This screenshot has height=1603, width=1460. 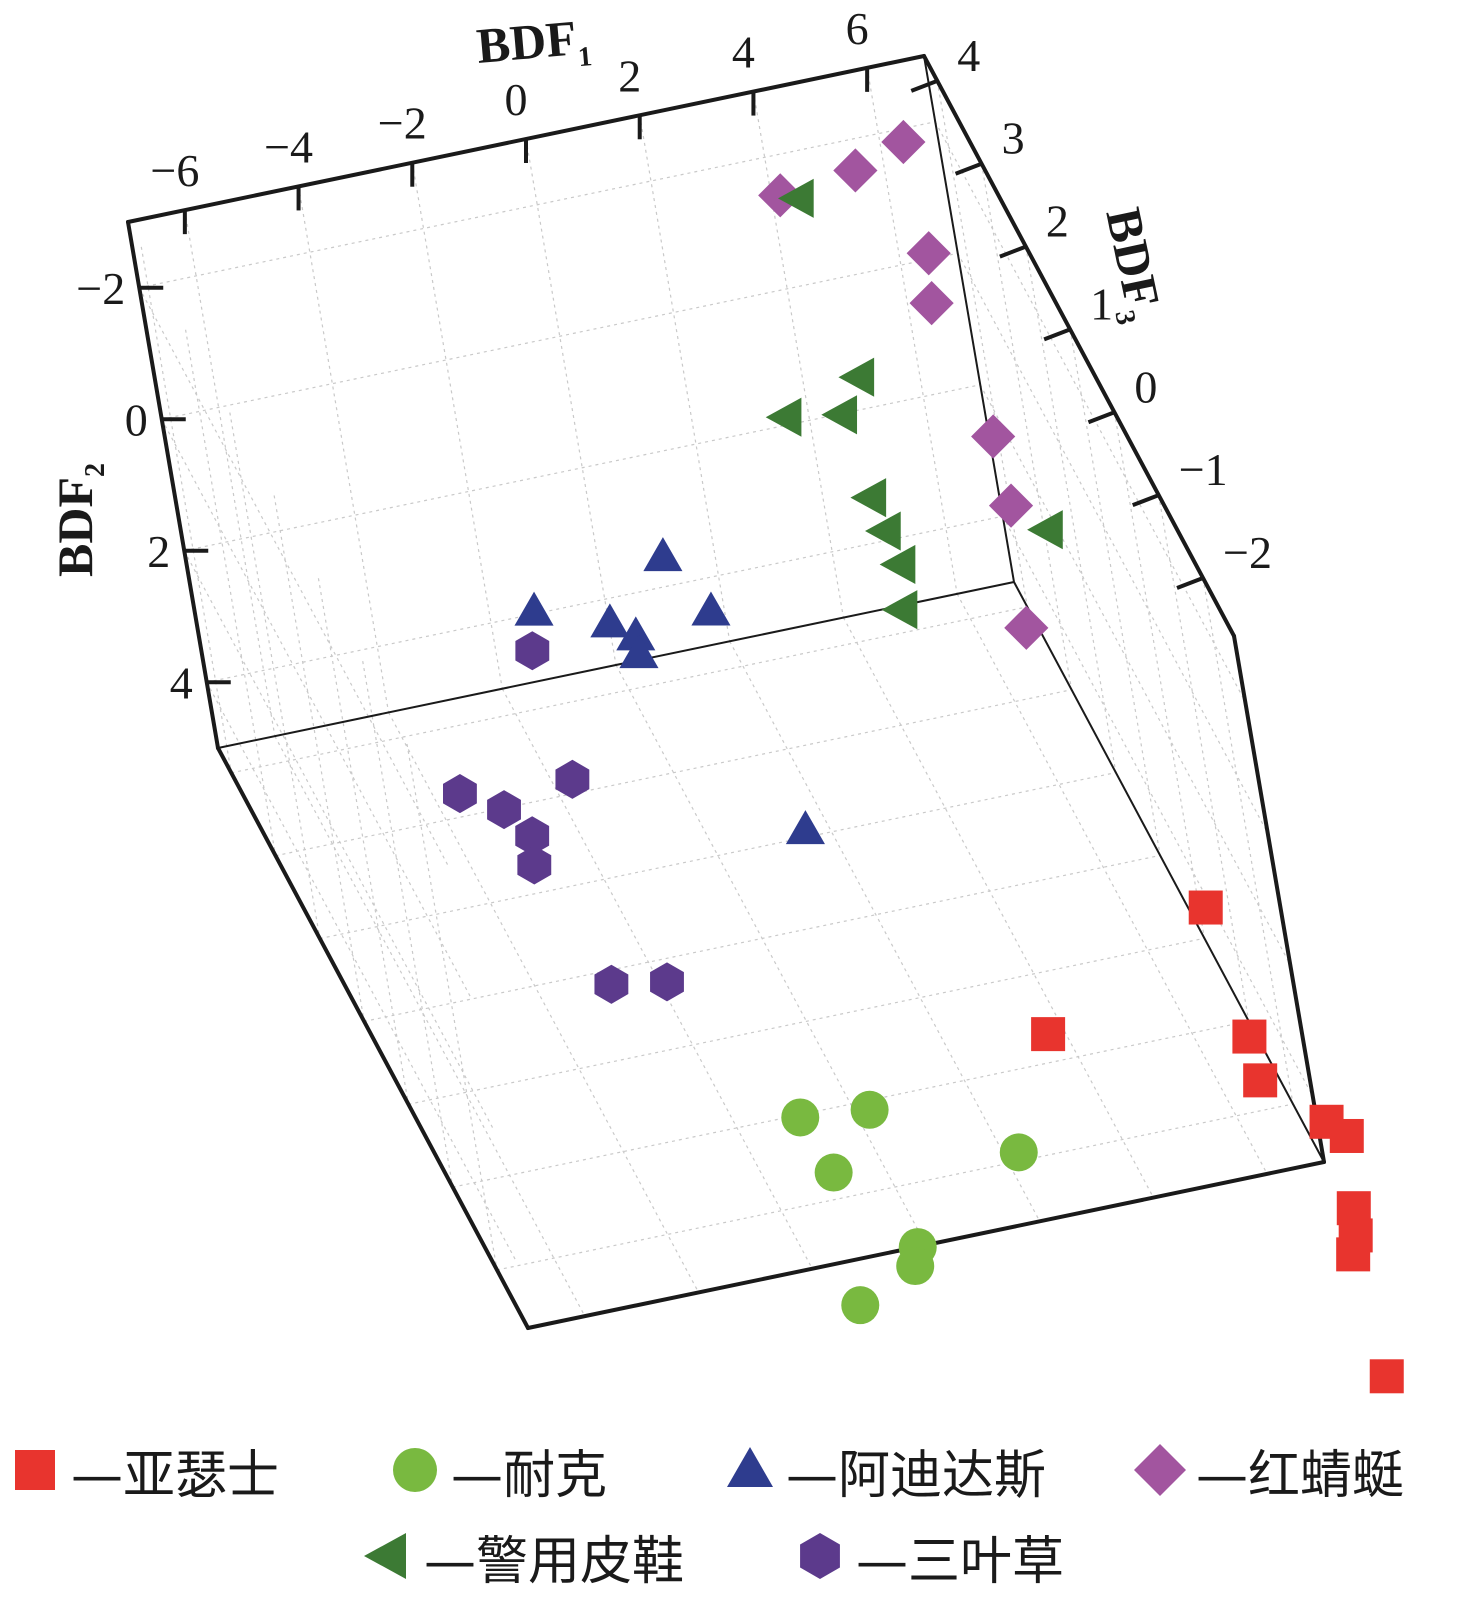 What do you see at coordinates (554, 1561) in the screenshot?
I see `legend-label: —警用皮鞋` at bounding box center [554, 1561].